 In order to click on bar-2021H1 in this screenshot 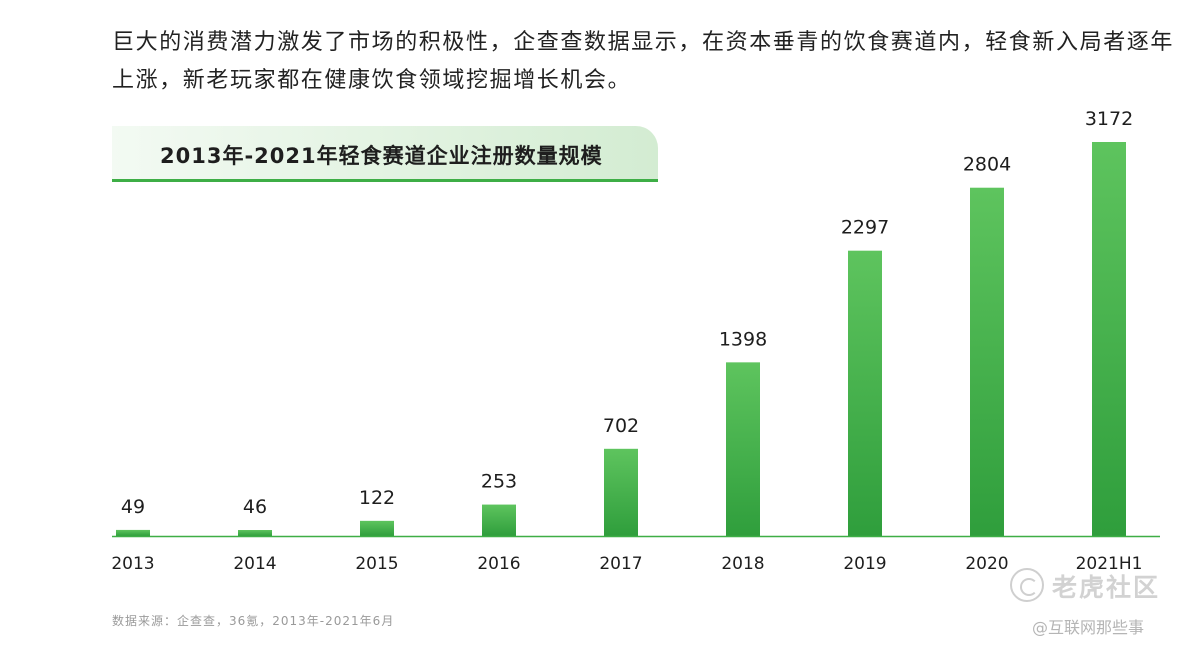, I will do `click(1109, 339)`.